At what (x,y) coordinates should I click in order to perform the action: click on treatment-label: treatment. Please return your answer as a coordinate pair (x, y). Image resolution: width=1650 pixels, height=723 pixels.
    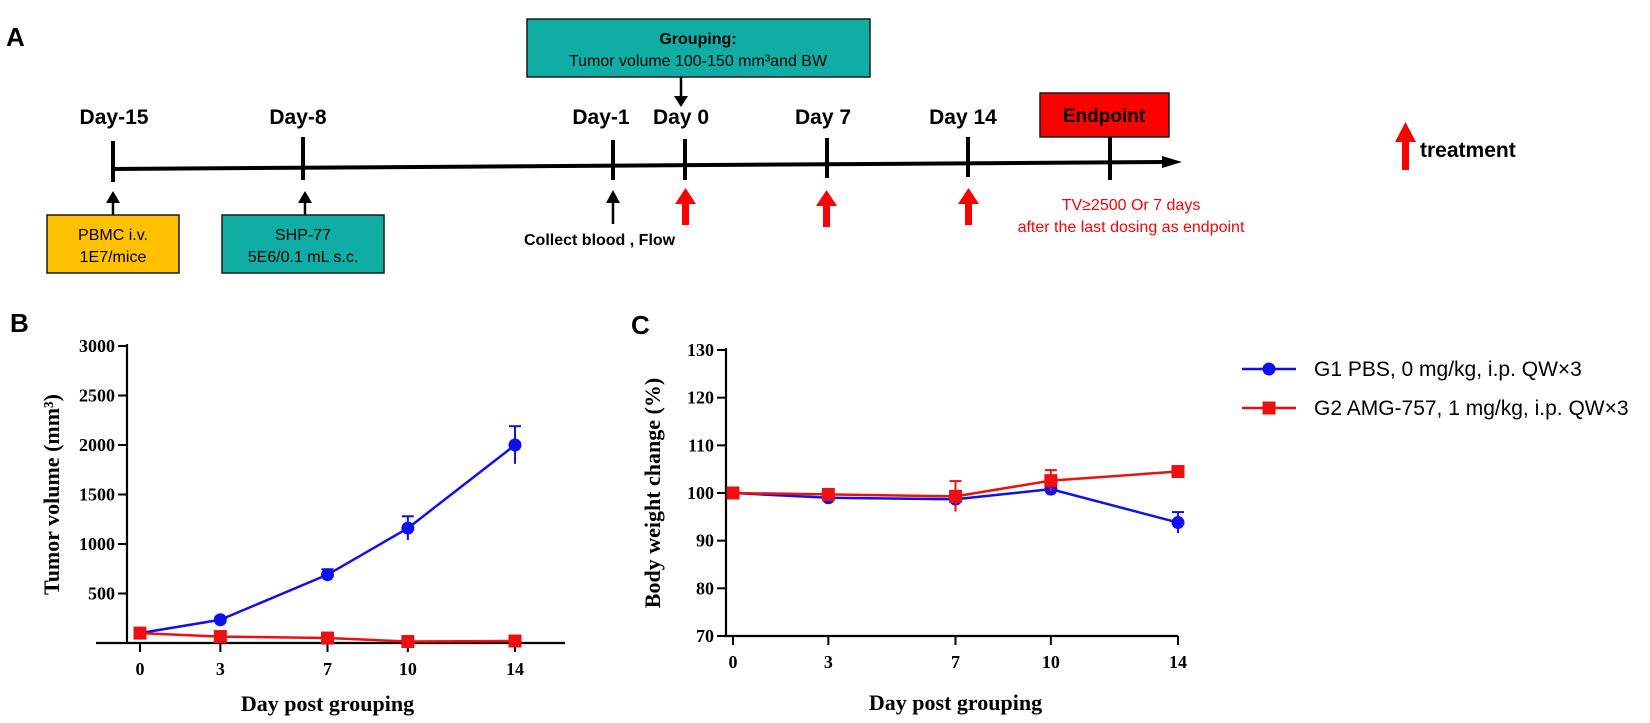
    Looking at the image, I should click on (1468, 150).